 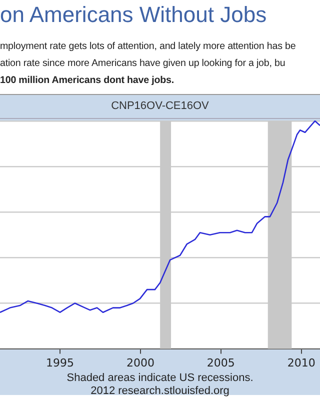 What do you see at coordinates (160, 378) in the screenshot?
I see `text: Shaded areas indicate US recessions.` at bounding box center [160, 378].